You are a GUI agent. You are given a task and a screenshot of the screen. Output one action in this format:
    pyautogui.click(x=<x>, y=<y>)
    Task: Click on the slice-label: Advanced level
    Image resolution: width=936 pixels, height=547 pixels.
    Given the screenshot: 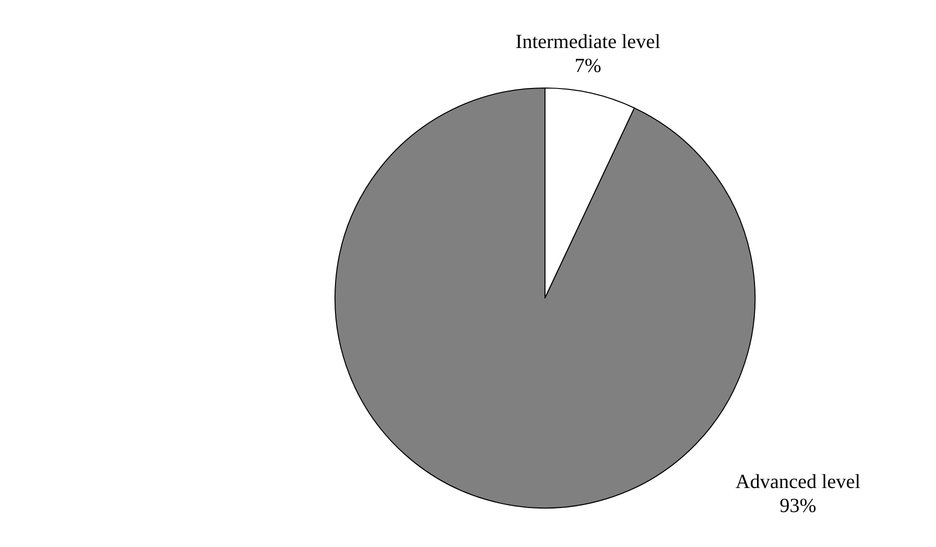 What is the action you would take?
    pyautogui.click(x=798, y=482)
    